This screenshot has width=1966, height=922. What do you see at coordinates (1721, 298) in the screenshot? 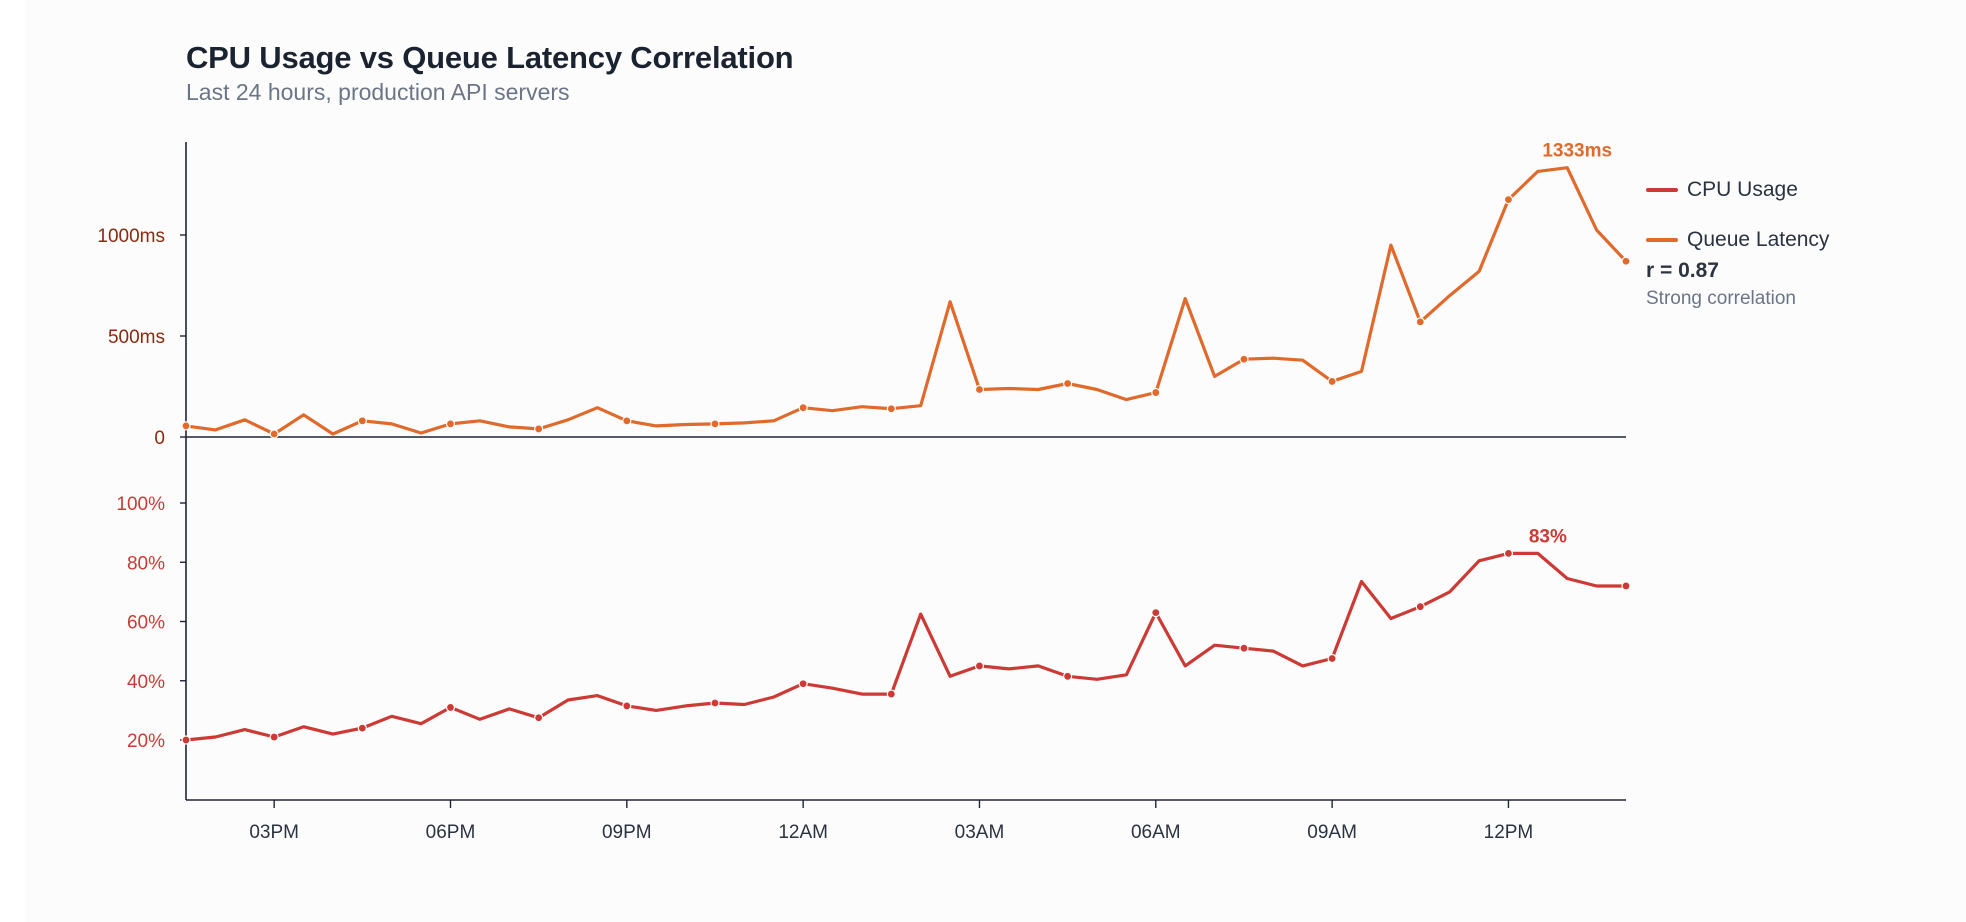
I see `correlation-label: Strong correlation` at bounding box center [1721, 298].